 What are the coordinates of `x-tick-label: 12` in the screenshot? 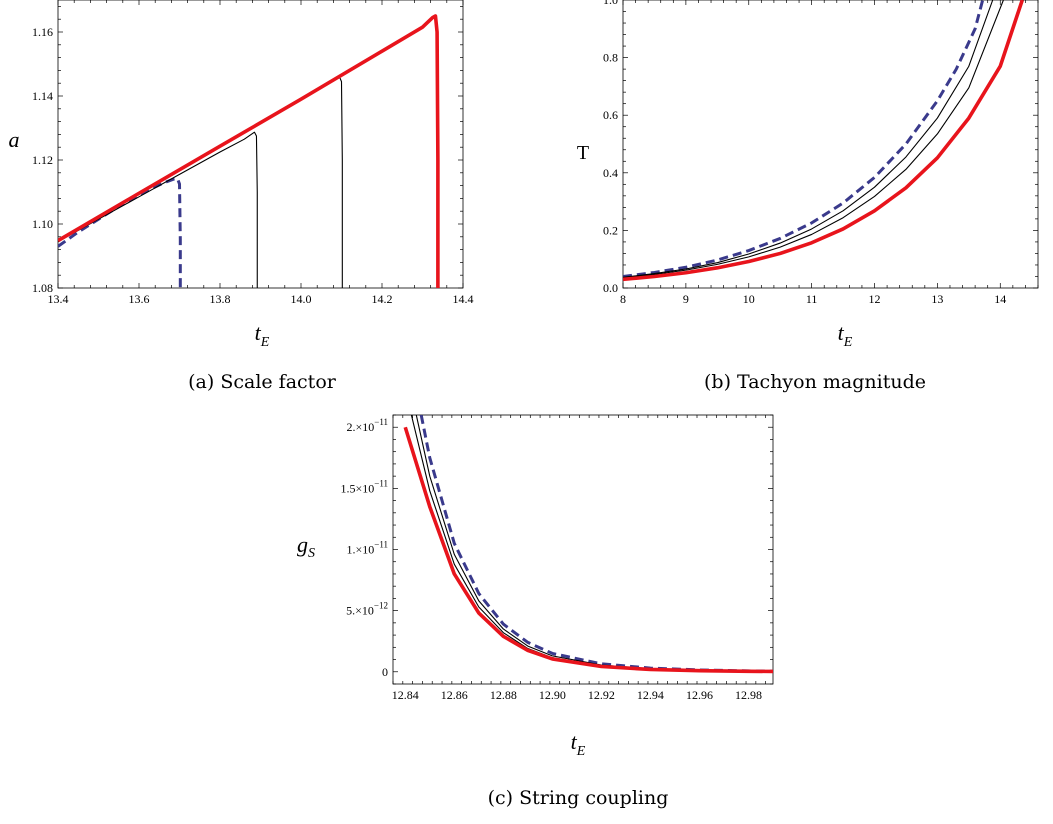 It's located at (875, 299).